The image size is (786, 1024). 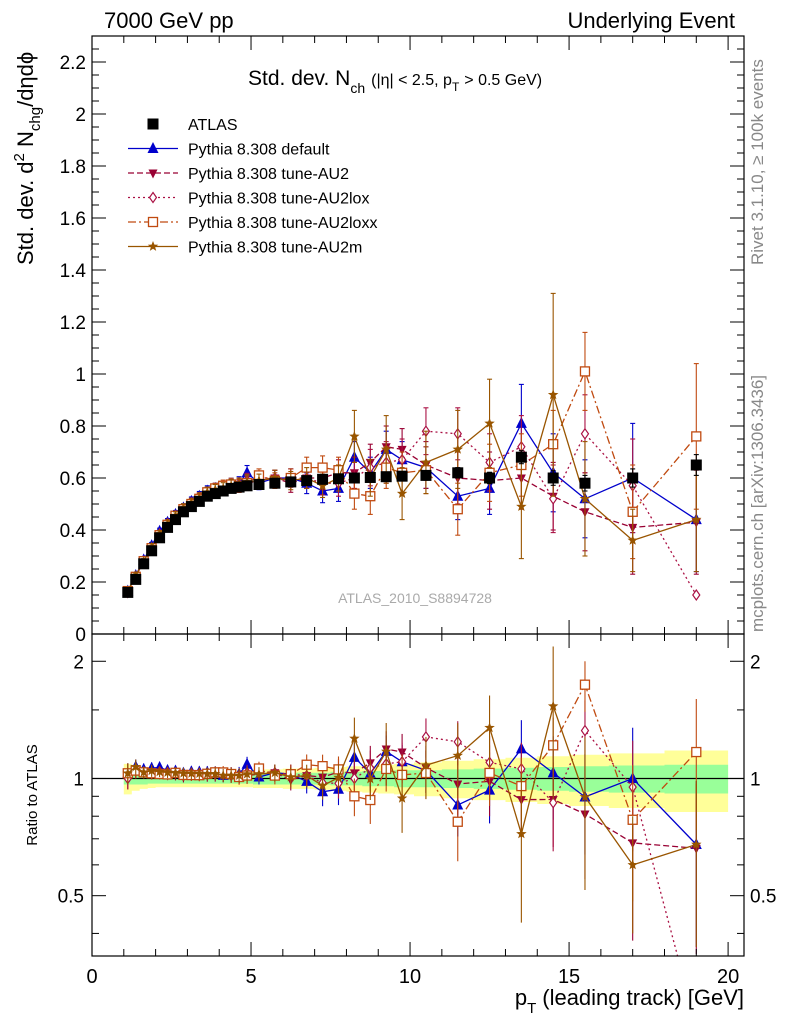 What do you see at coordinates (192, 125) in the screenshot?
I see `legend-entry-ATLAS: ATLAS` at bounding box center [192, 125].